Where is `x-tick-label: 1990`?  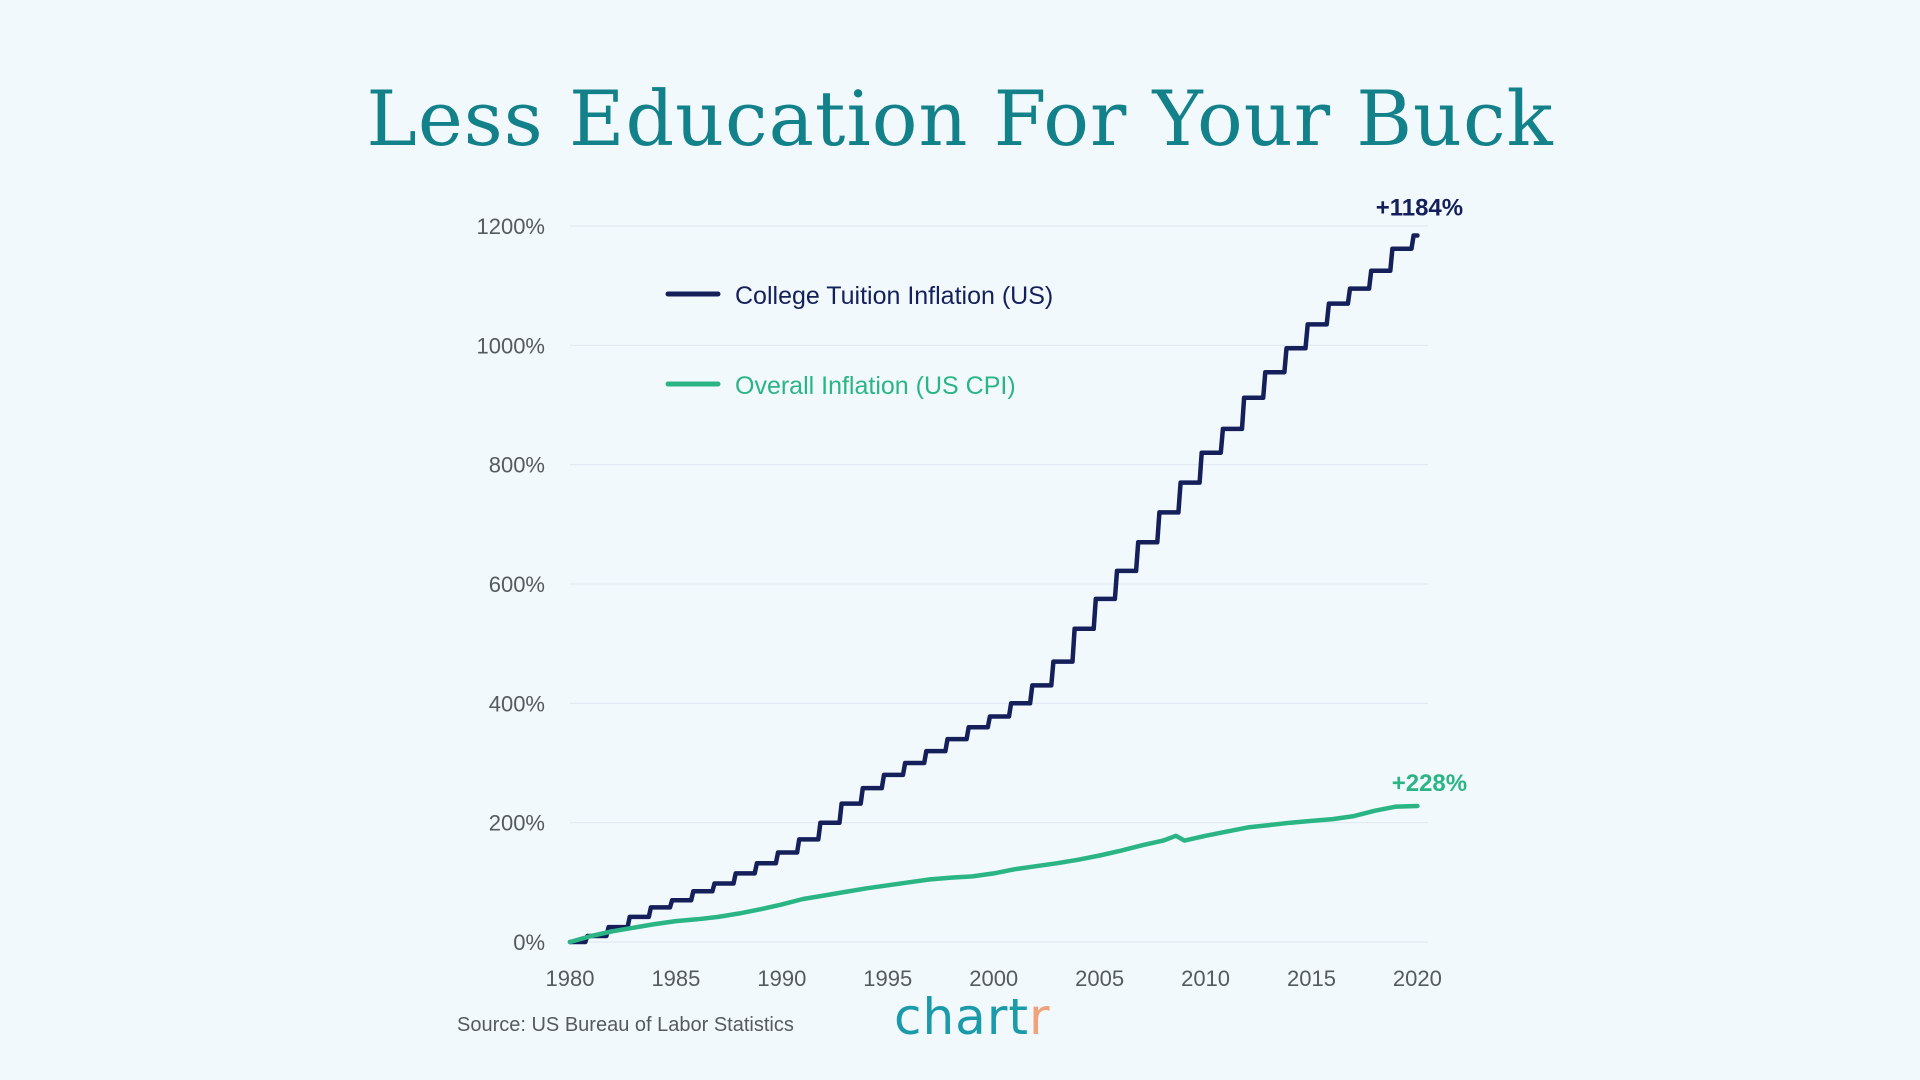 x-tick-label: 1990 is located at coordinates (781, 978).